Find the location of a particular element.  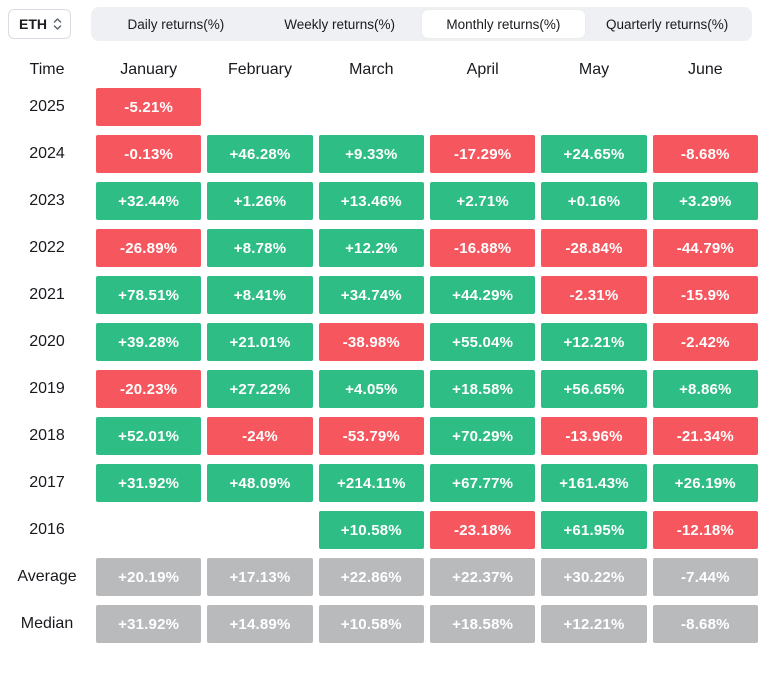

return-cell: -24% is located at coordinates (260, 436).